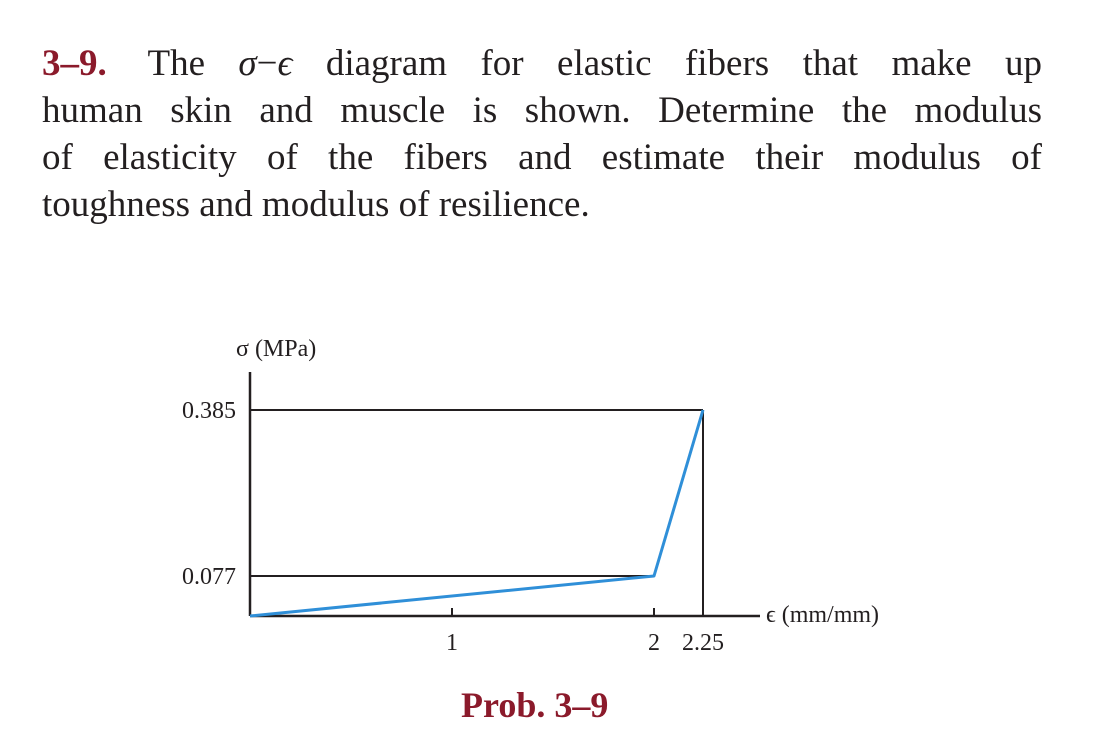 The width and height of the screenshot is (1111, 746). Describe the element at coordinates (316, 204) in the screenshot. I see `problem-line-4: toughness and modulus of resilience.` at that location.